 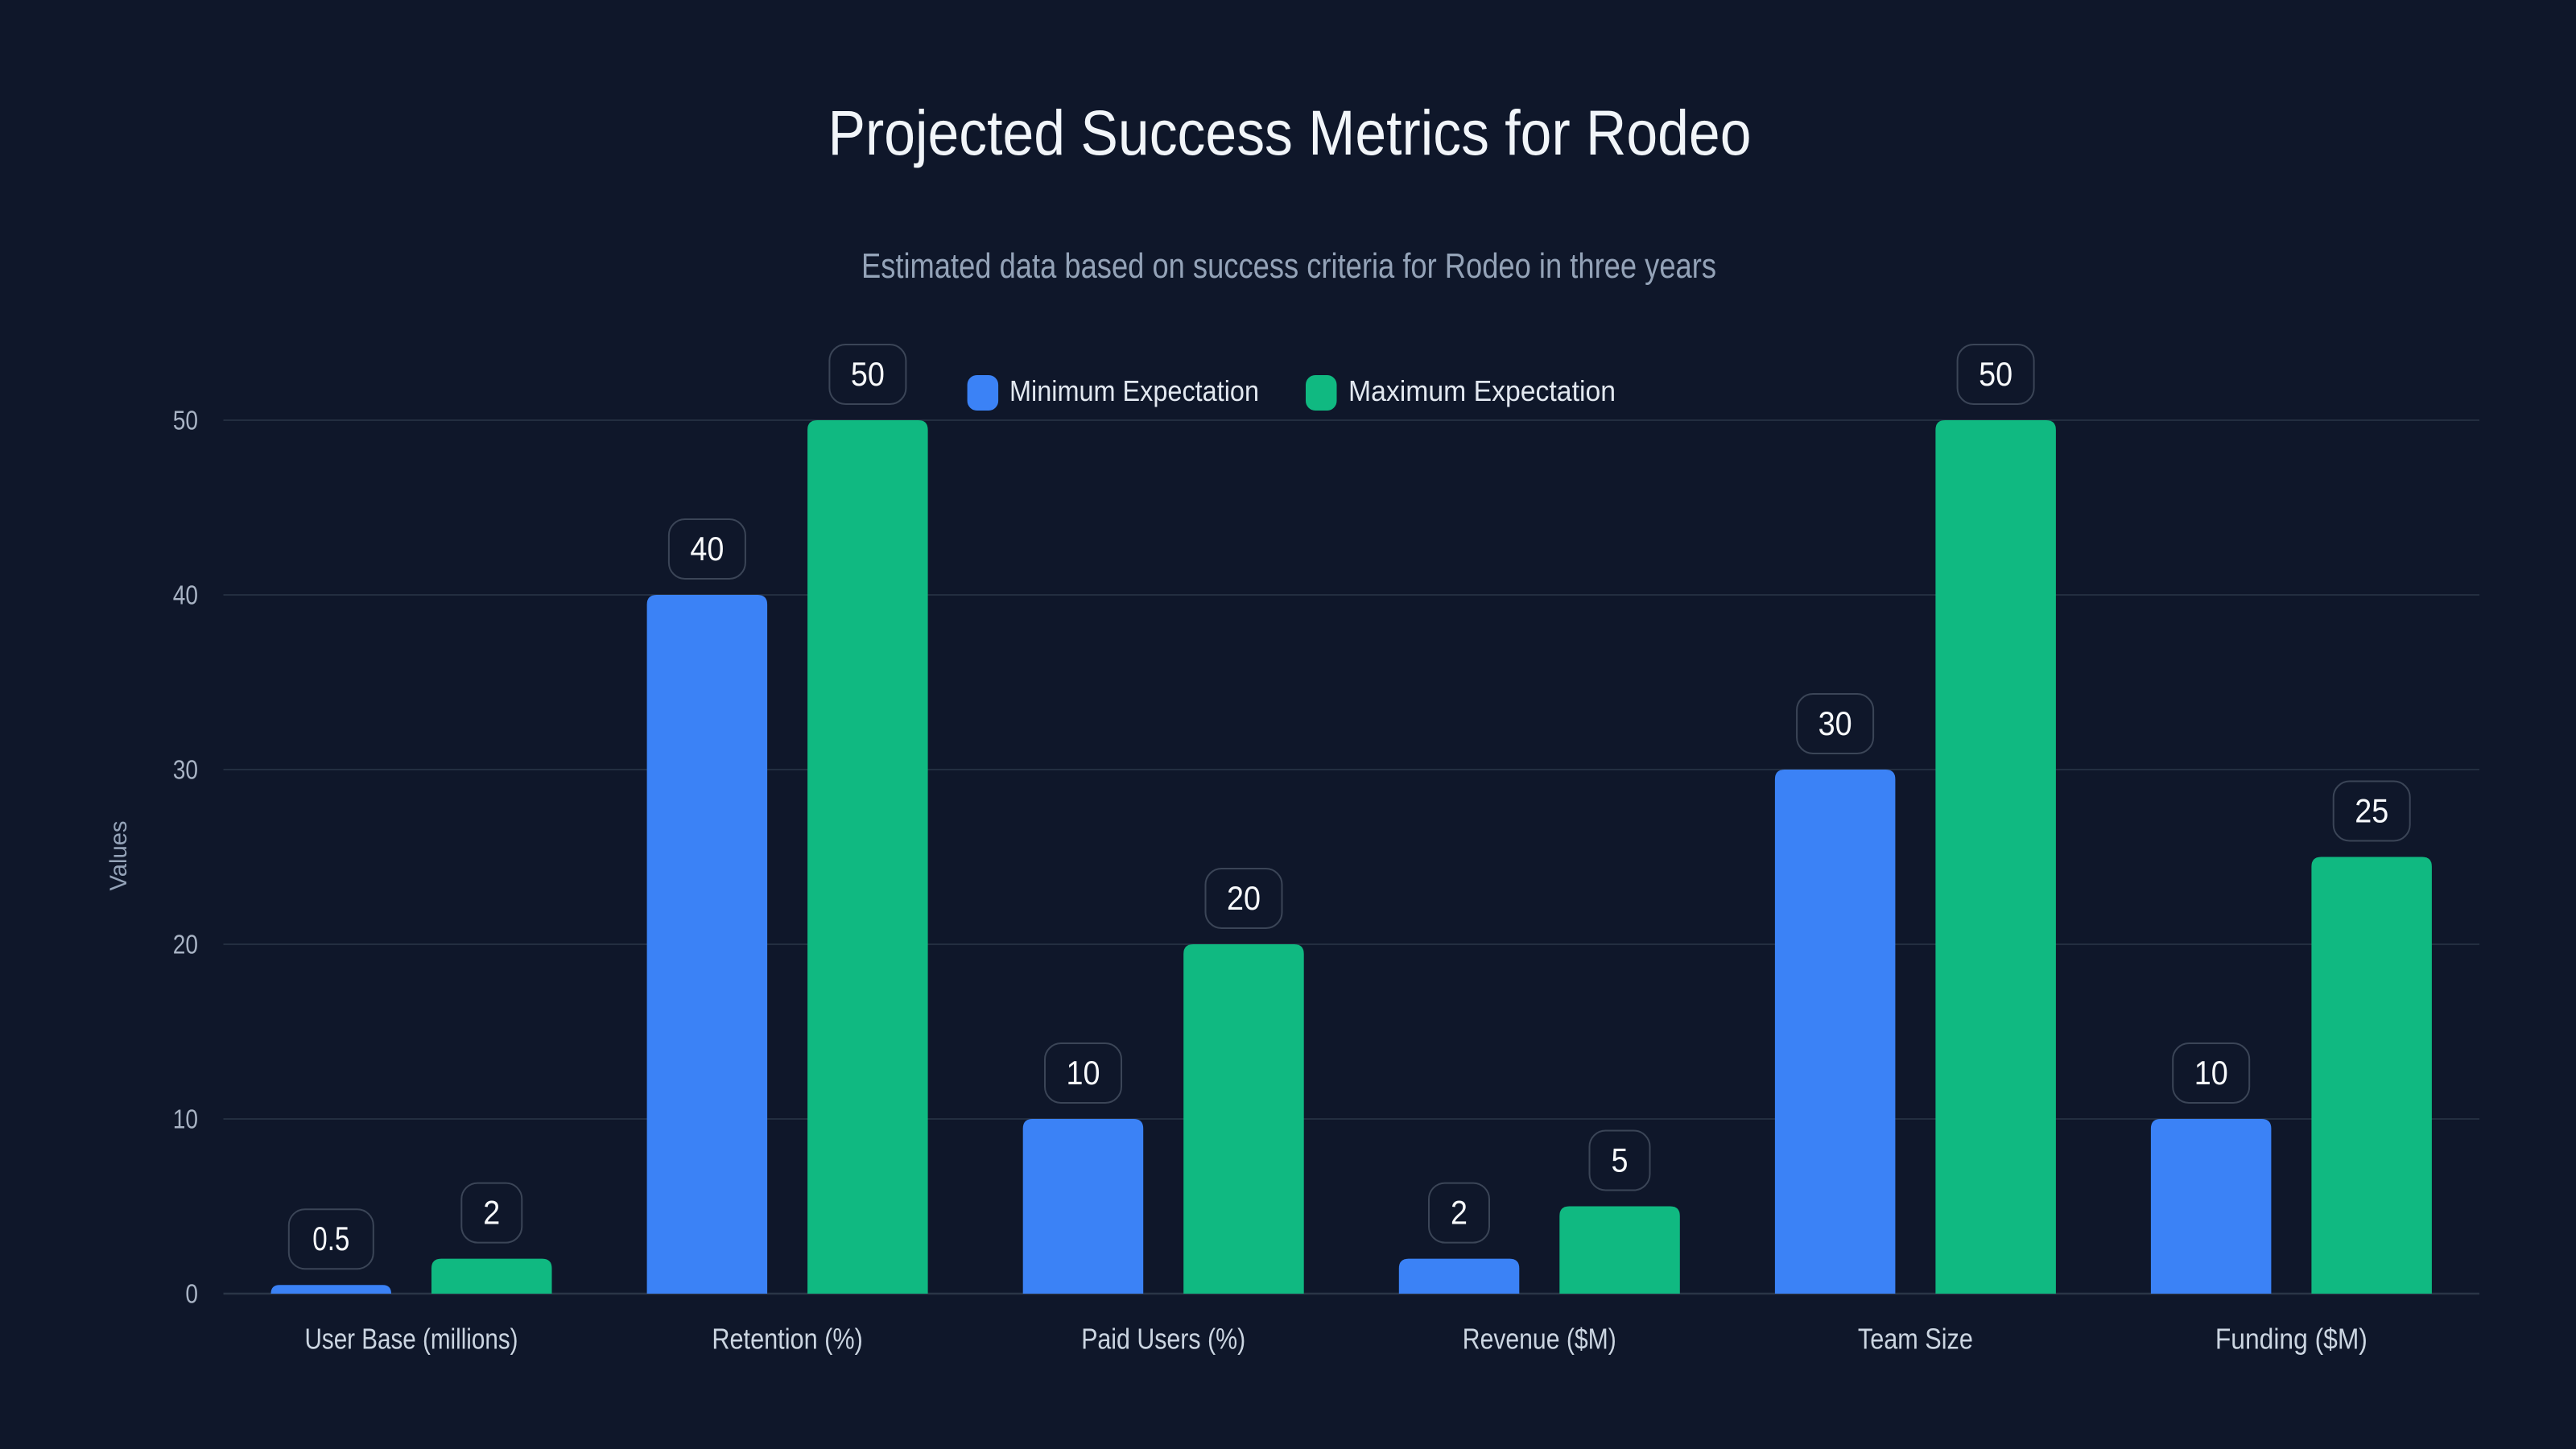 What do you see at coordinates (1290, 132) in the screenshot?
I see `svg-text:Projected Success Metrics for: Projected Success Metrics for Rodeo` at bounding box center [1290, 132].